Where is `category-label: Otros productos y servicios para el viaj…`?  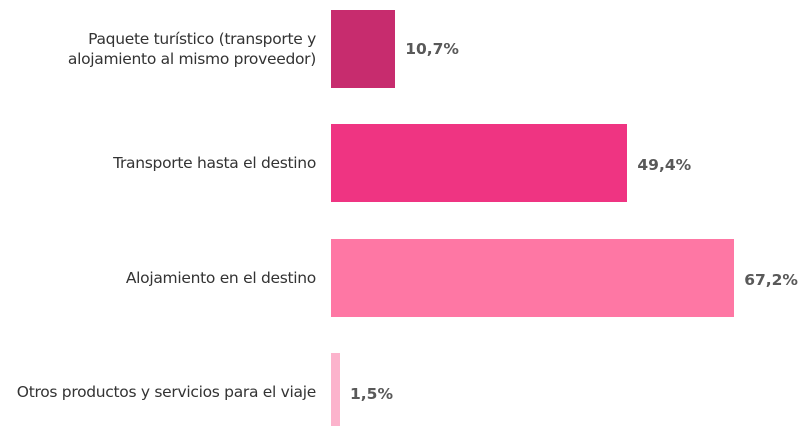
category-label: Otros productos y servicios para el viaj… is located at coordinates (166, 391).